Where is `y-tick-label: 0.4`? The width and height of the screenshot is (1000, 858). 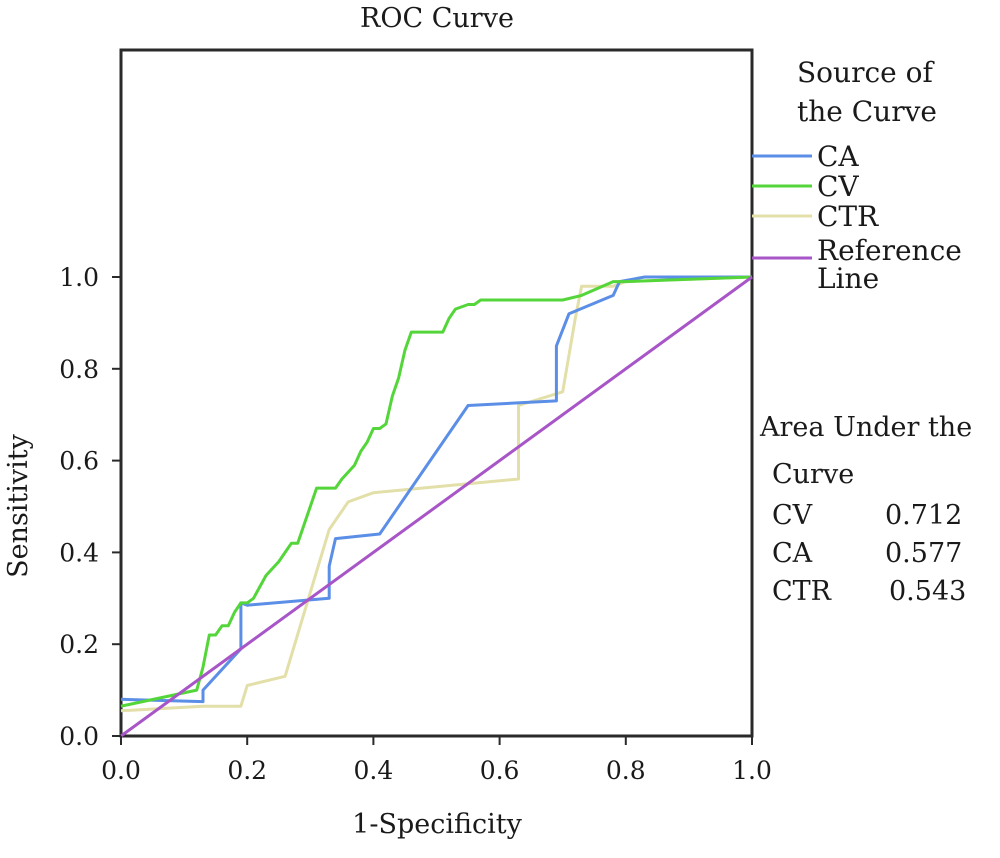
y-tick-label: 0.4 is located at coordinates (79, 552).